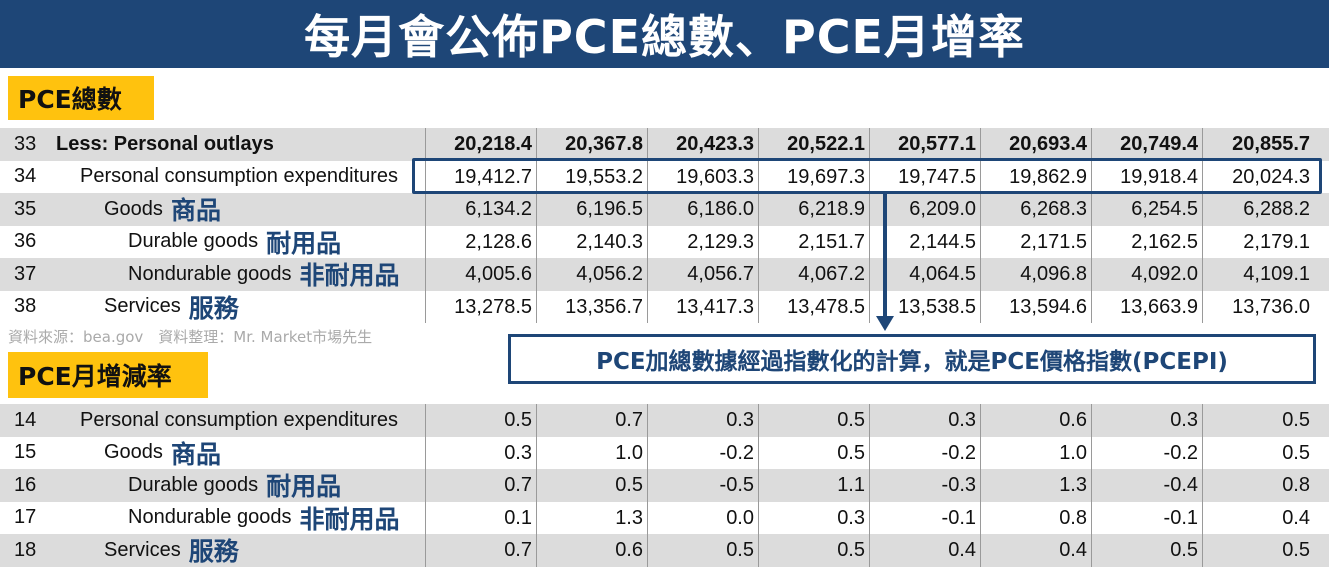  What do you see at coordinates (831, 241) in the screenshot?
I see `table-cell: 2,151.7` at bounding box center [831, 241].